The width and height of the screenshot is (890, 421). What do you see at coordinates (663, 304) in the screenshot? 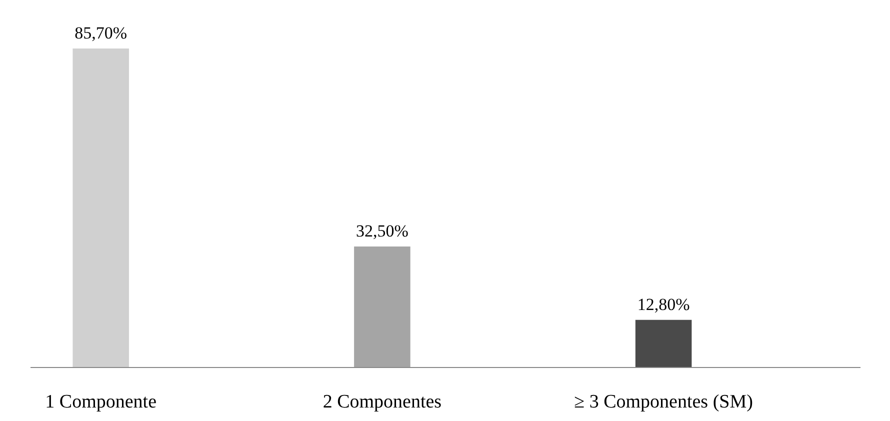
I see `data-label: 12,80%` at bounding box center [663, 304].